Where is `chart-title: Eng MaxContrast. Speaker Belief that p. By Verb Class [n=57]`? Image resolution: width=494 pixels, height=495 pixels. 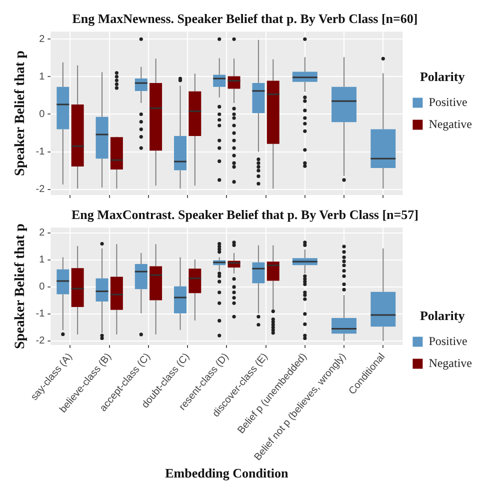 chart-title: Eng MaxContrast. Speaker Belief that p. By Verb Class [n=57] is located at coordinates (245, 214).